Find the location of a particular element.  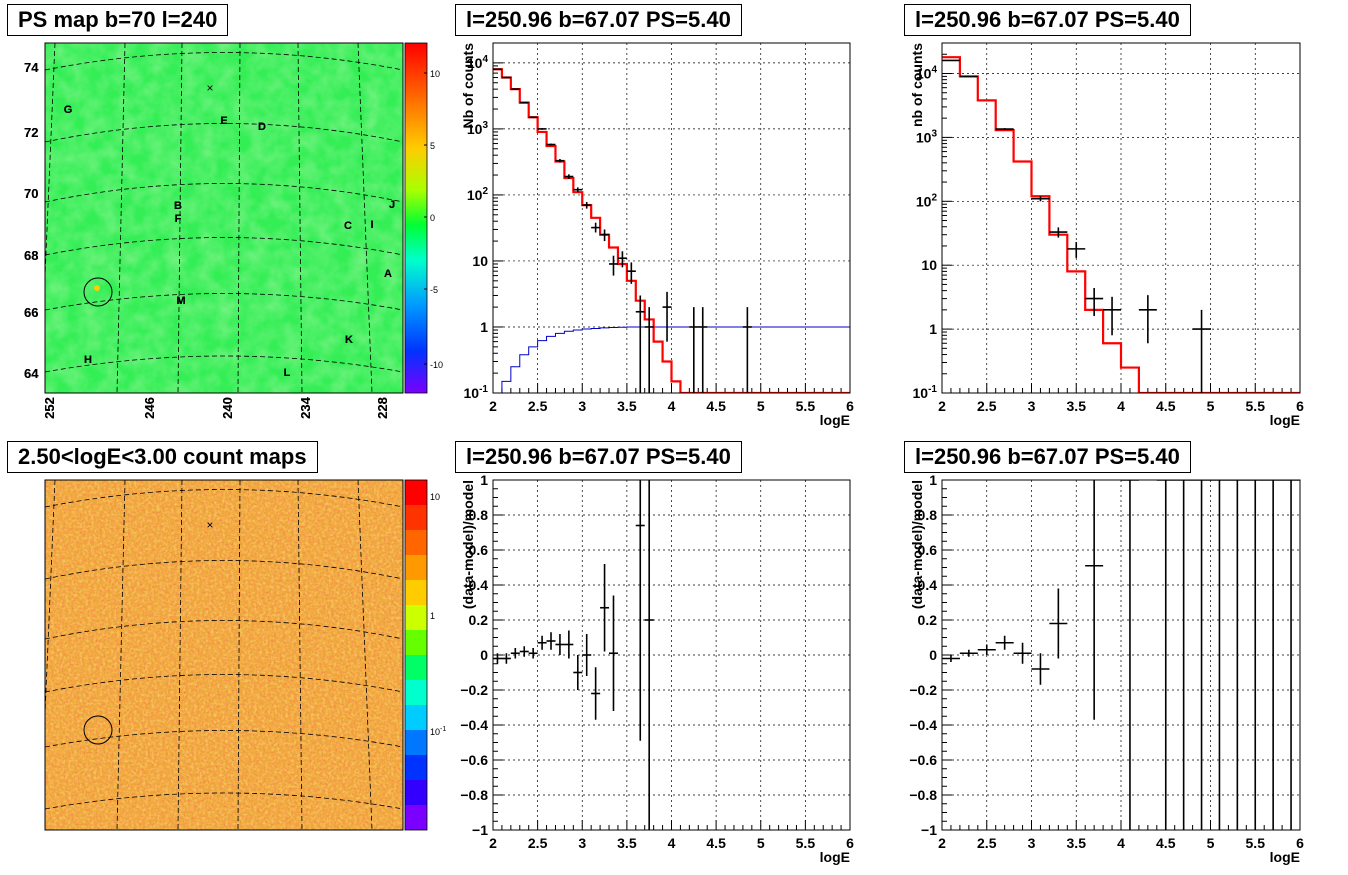

x-tick-label: 2.5 is located at coordinates (987, 843).